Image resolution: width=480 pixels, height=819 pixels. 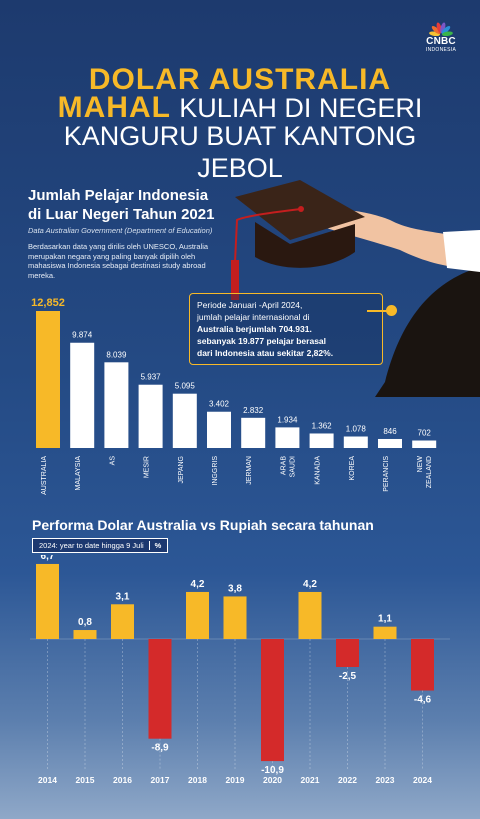 I want to click on bar-2020, so click(x=272, y=700).